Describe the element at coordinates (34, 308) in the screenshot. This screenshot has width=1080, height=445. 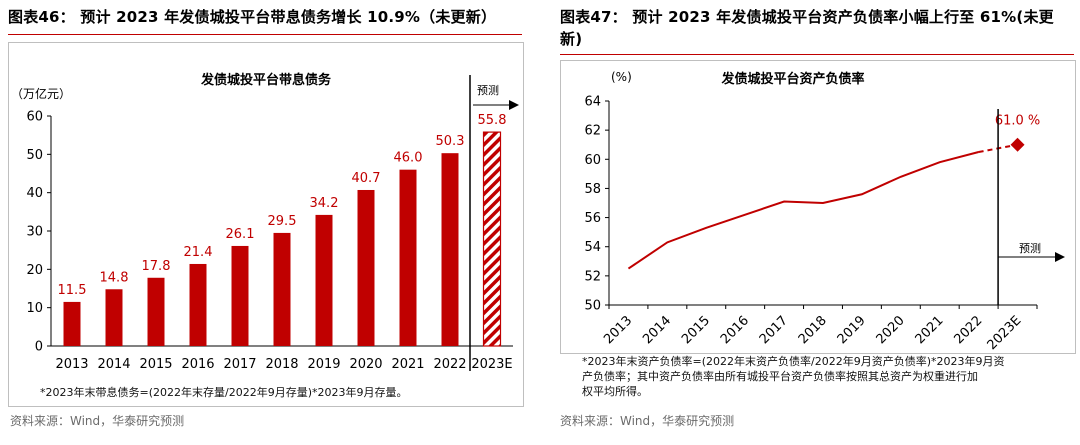
I see `bar-y-tick-label: 10` at that location.